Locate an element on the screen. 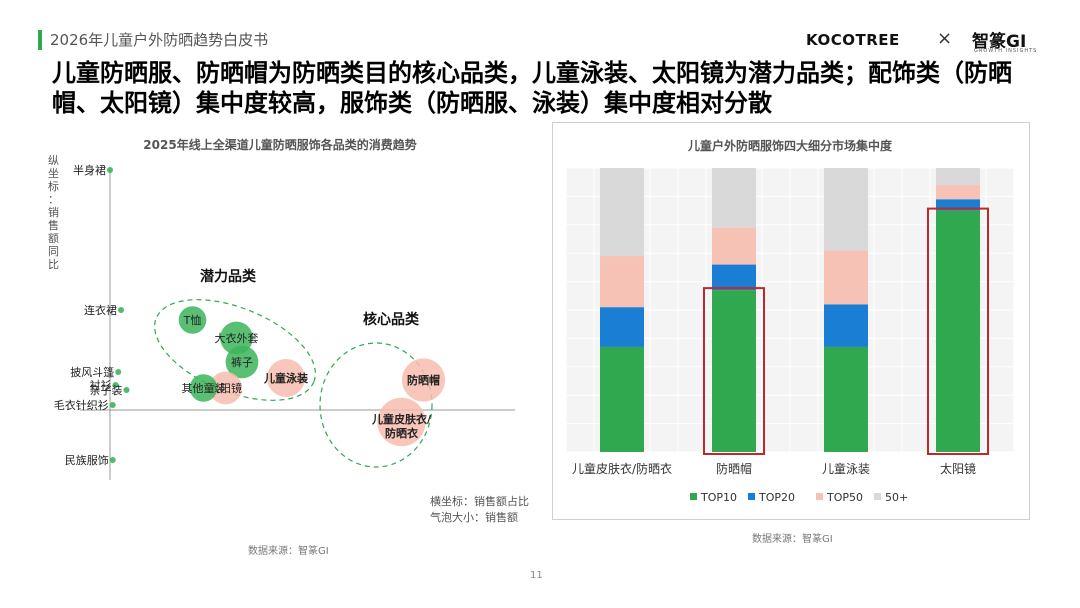 The width and height of the screenshot is (1080, 608). legend-label: 50+ is located at coordinates (896, 497).